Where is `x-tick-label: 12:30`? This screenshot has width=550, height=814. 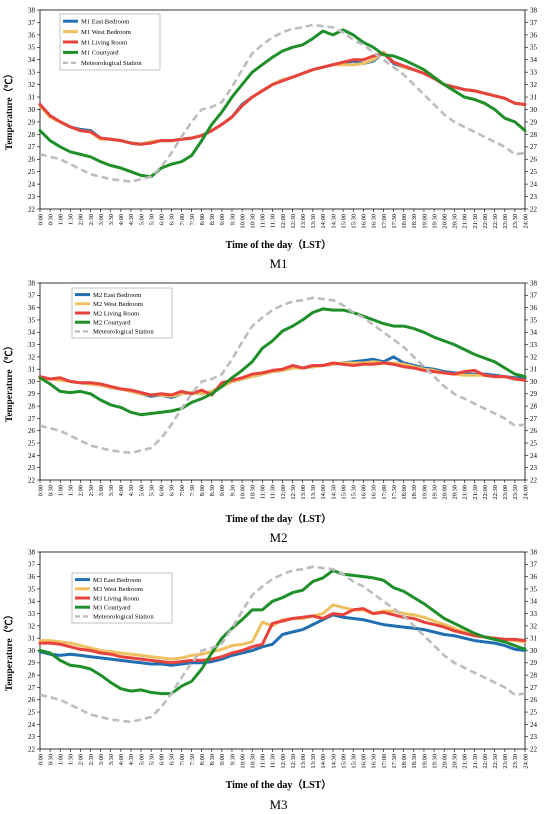
x-tick-label: 12:30 is located at coordinates (293, 761).